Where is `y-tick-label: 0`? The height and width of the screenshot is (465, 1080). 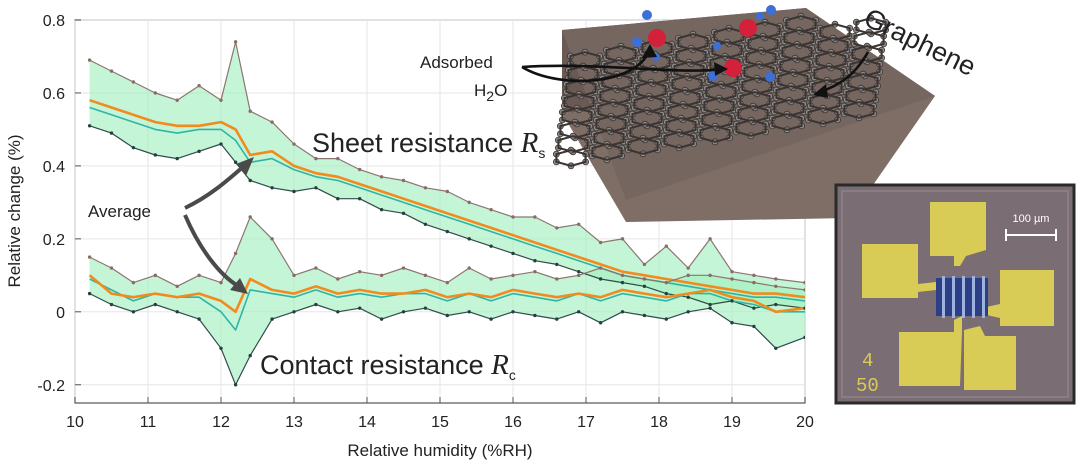 y-tick-label: 0 is located at coordinates (60, 313).